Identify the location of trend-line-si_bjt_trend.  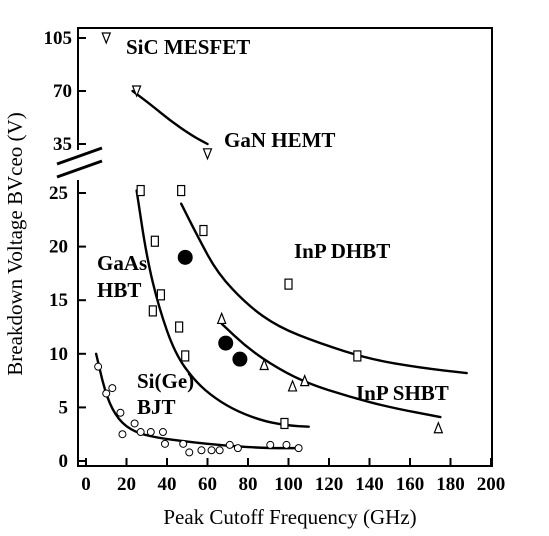
(197, 401).